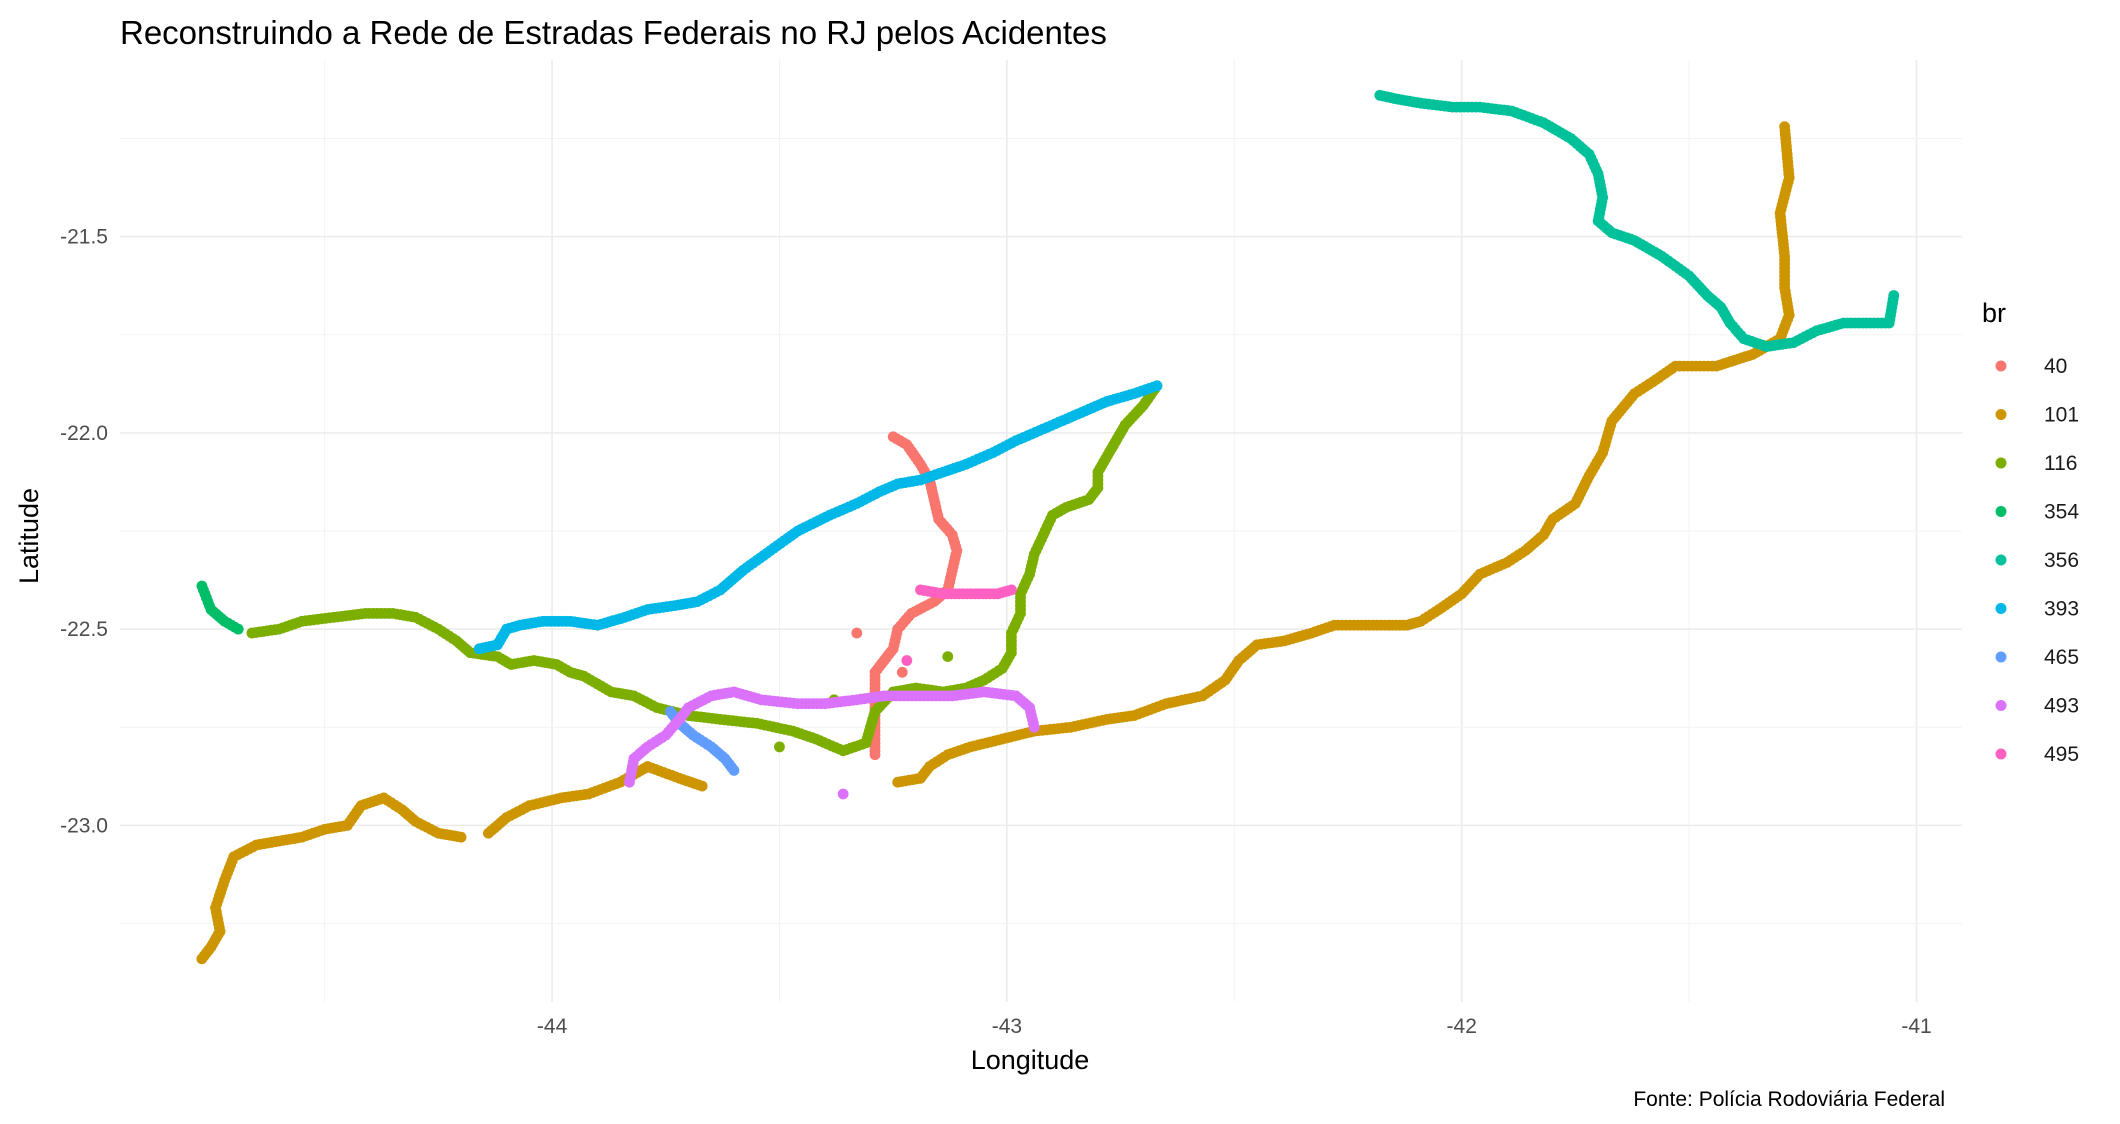 The width and height of the screenshot is (2120, 1124). What do you see at coordinates (84, 629) in the screenshot?
I see `y-tick-label: -22.5` at bounding box center [84, 629].